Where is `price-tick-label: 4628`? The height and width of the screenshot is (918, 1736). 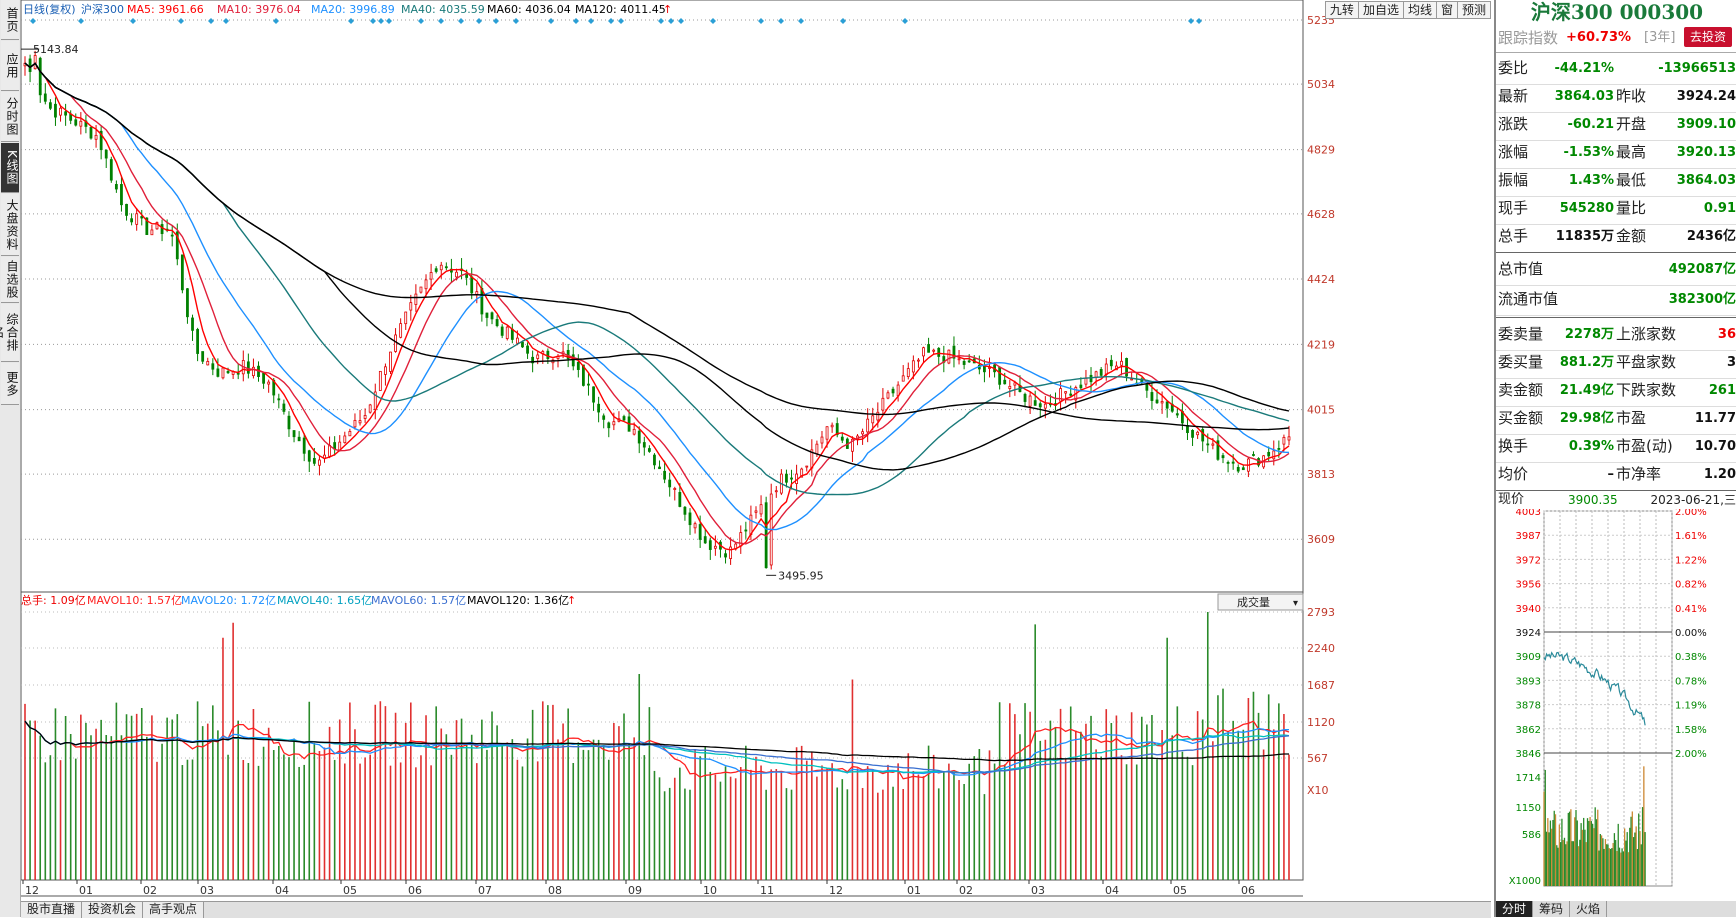
price-tick-label: 4628 is located at coordinates (1321, 214).